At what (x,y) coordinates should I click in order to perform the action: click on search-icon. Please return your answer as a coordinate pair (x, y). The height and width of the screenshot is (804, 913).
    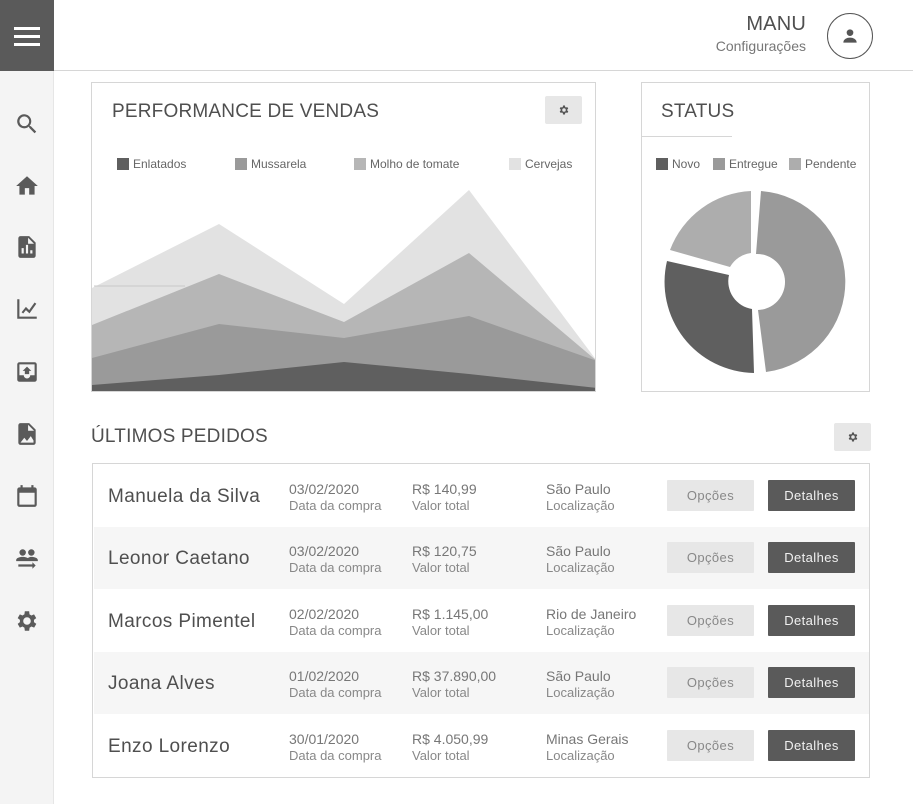
    Looking at the image, I should click on (27, 124).